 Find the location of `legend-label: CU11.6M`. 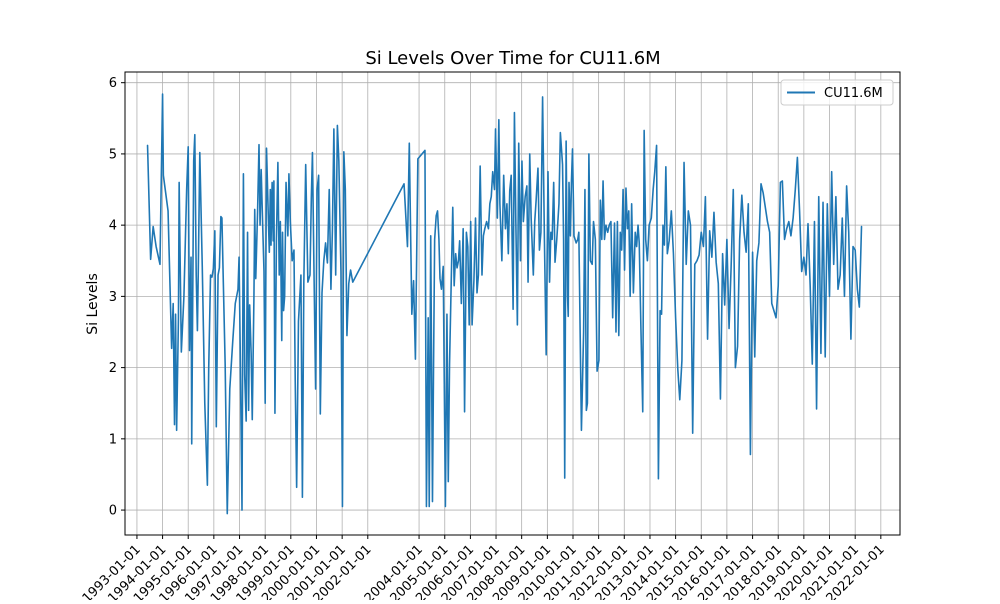

legend-label: CU11.6M is located at coordinates (853, 93).